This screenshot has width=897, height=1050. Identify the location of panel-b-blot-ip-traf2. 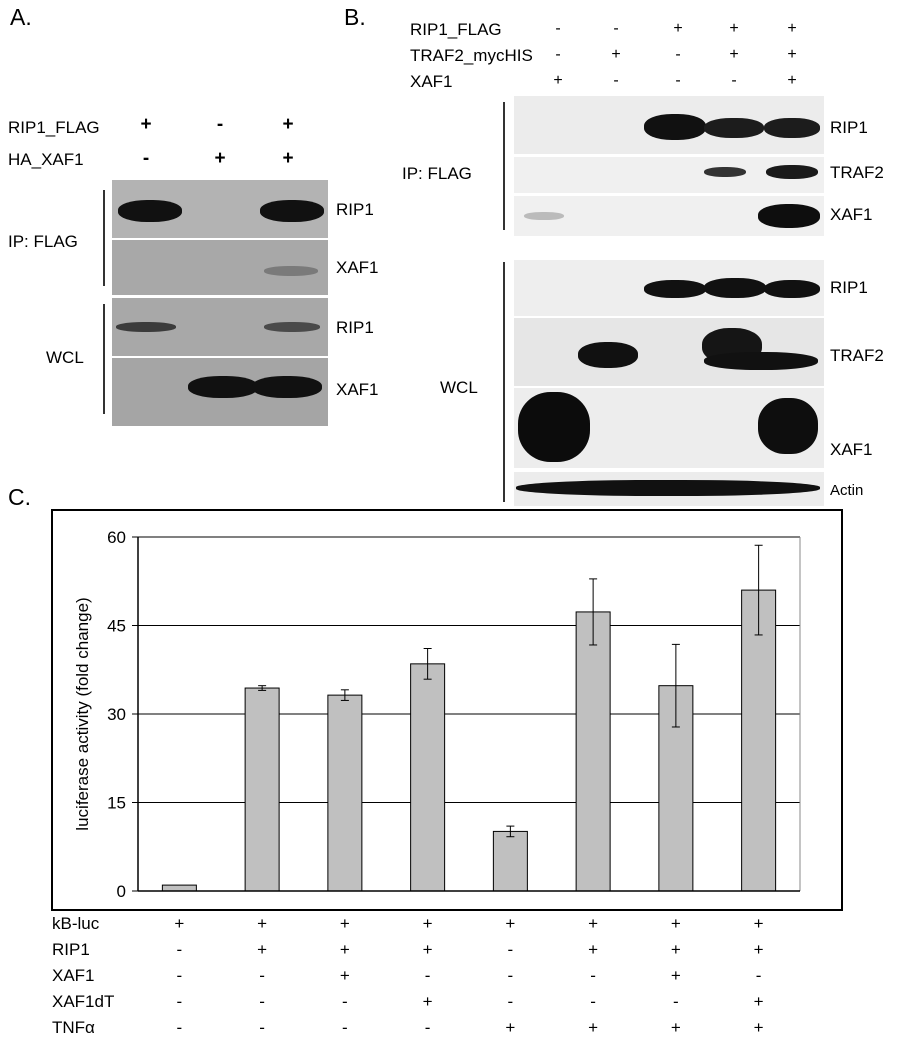
(669, 175).